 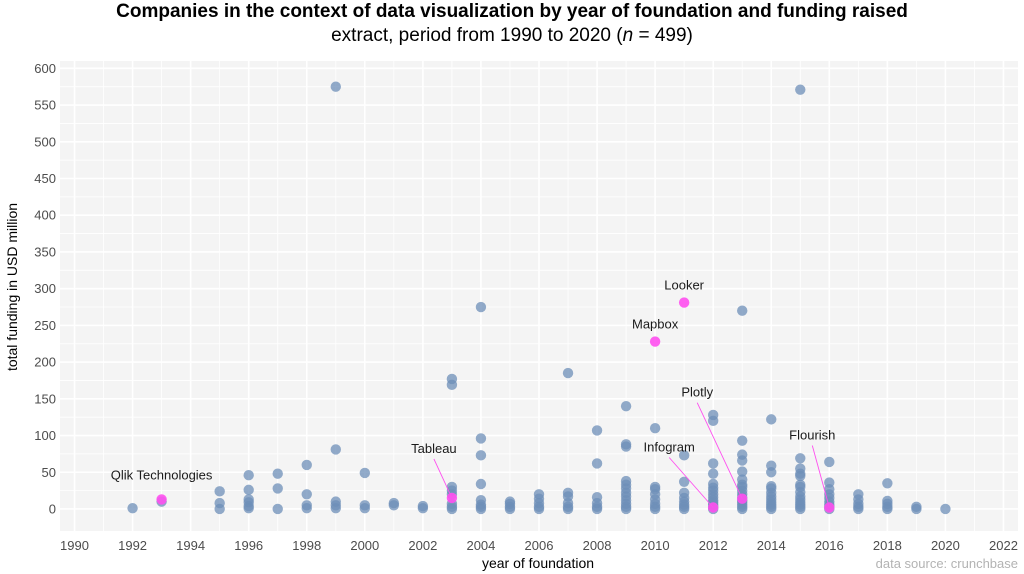 What do you see at coordinates (45, 288) in the screenshot?
I see `y-tick-label: 300` at bounding box center [45, 288].